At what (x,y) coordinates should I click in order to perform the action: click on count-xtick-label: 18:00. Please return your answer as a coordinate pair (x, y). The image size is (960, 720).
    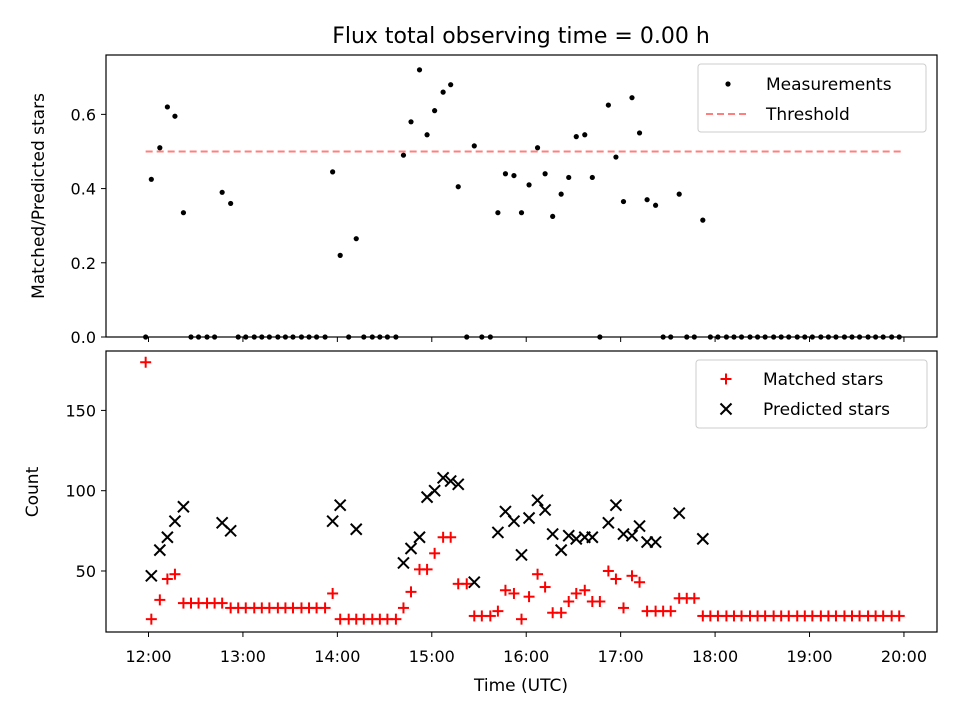
    Looking at the image, I should click on (715, 656).